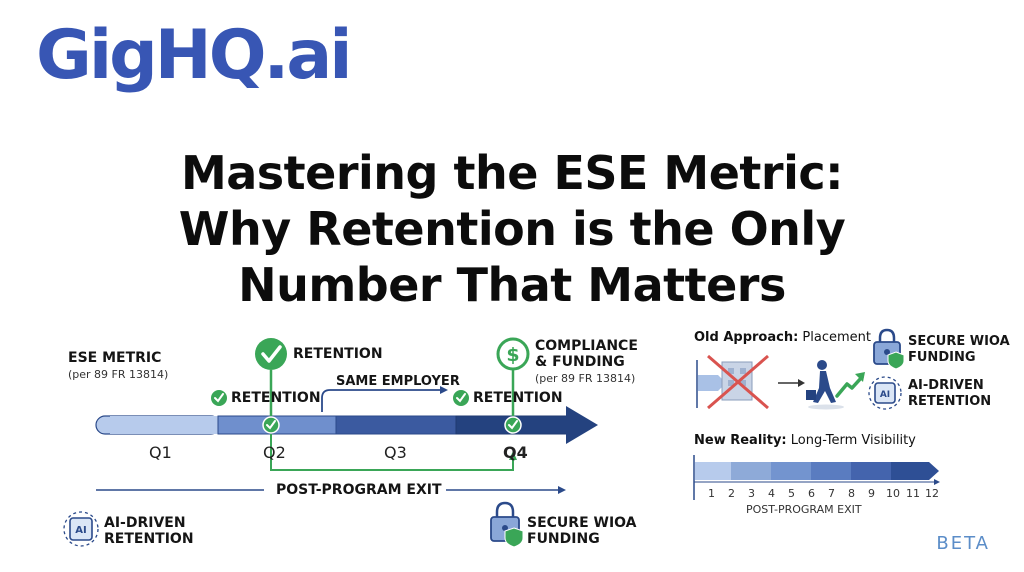  What do you see at coordinates (512, 229) in the screenshot?
I see `page-title-line-2: Why Retention is the Only` at bounding box center [512, 229].